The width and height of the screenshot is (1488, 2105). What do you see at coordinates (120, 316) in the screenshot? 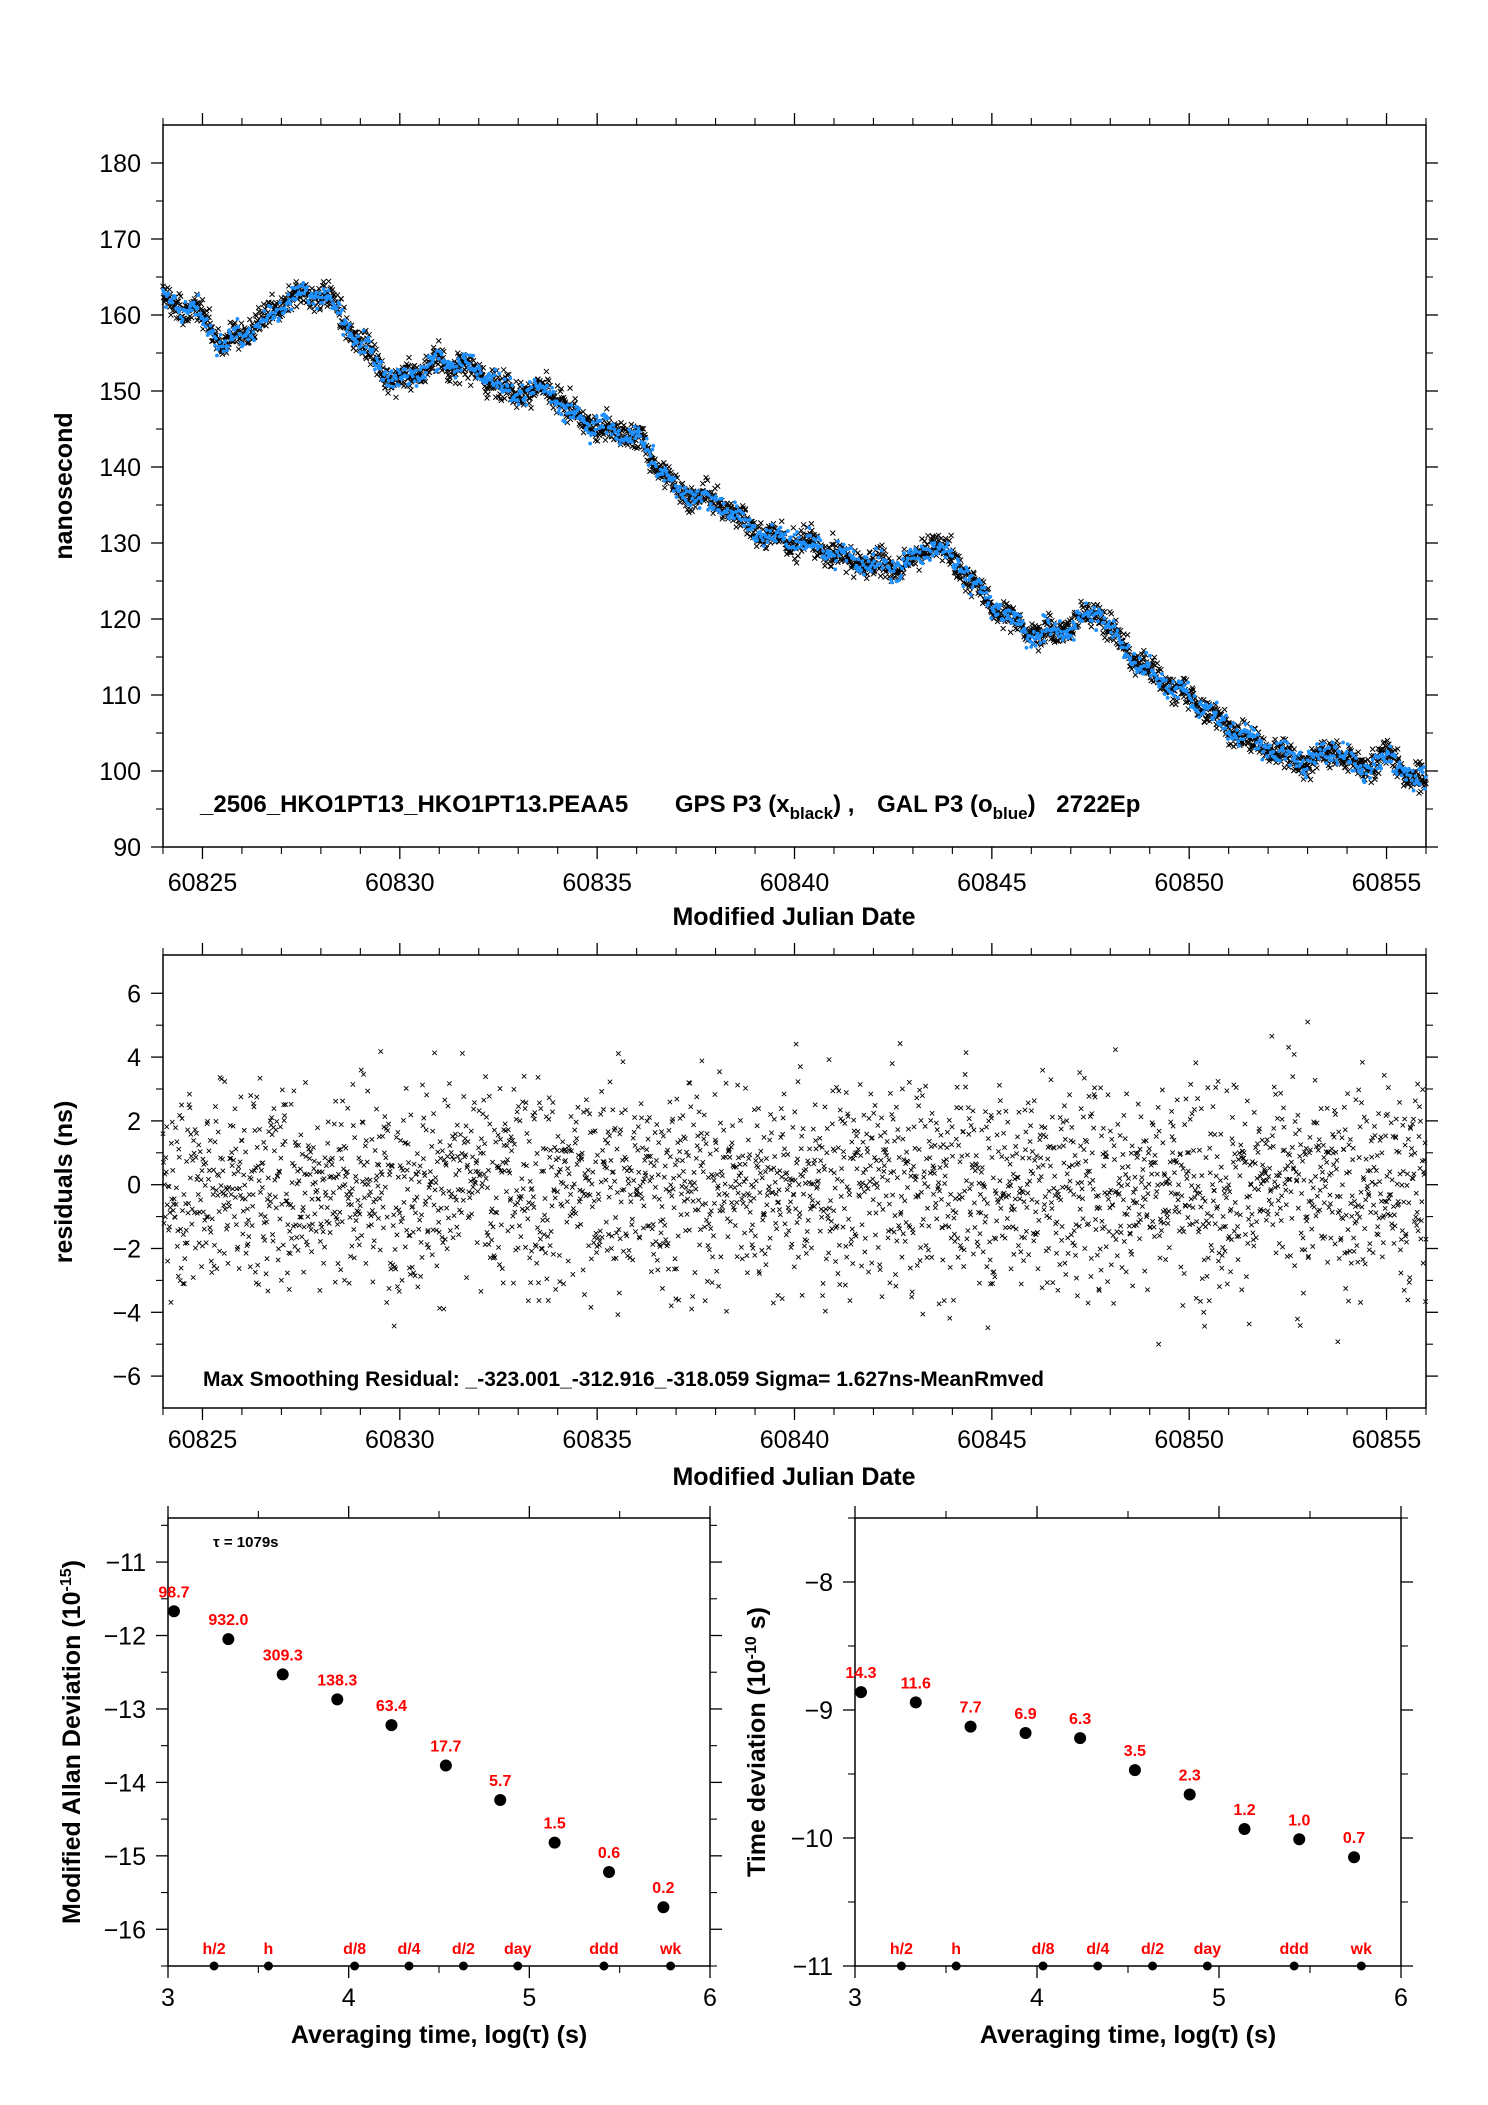
I see `y-tick-label: 160` at bounding box center [120, 316].